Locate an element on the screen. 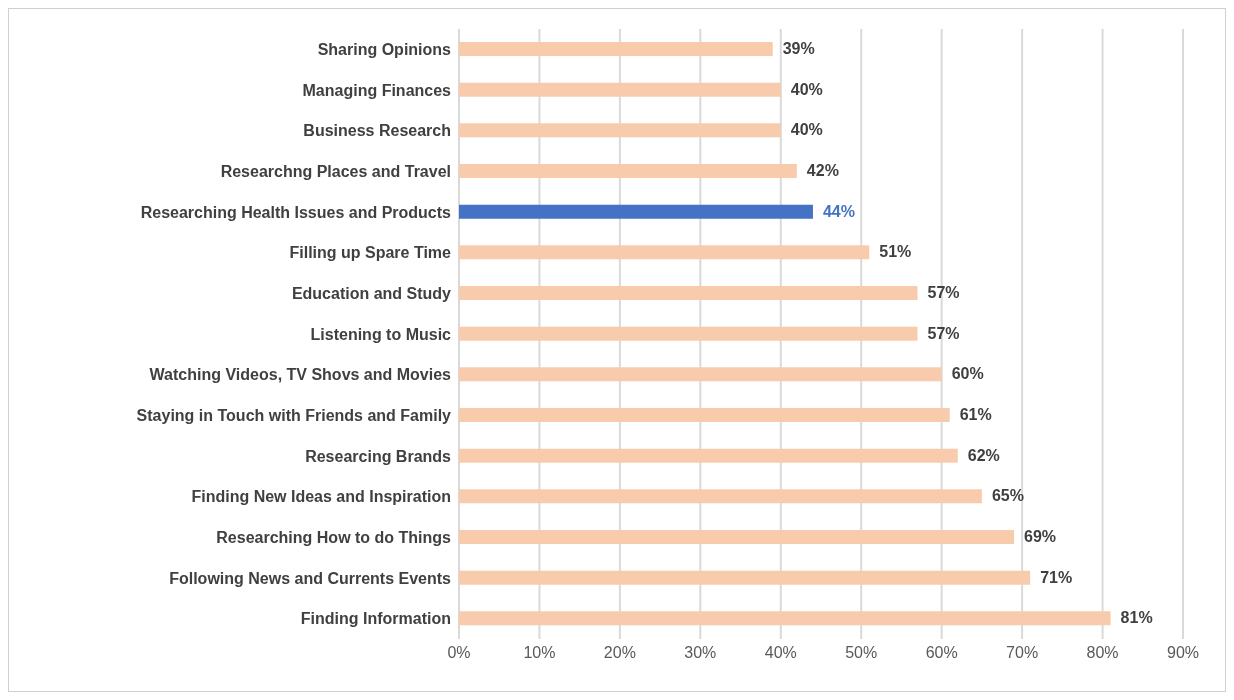  data-label: 65% is located at coordinates (1007, 496).